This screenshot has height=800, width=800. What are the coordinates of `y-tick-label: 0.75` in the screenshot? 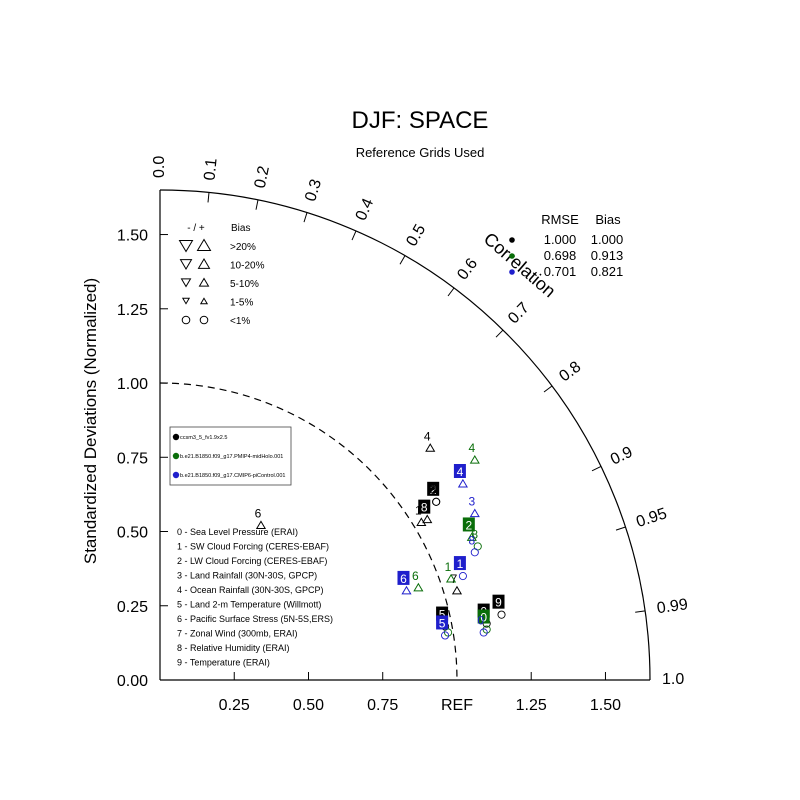 It's located at (132, 458).